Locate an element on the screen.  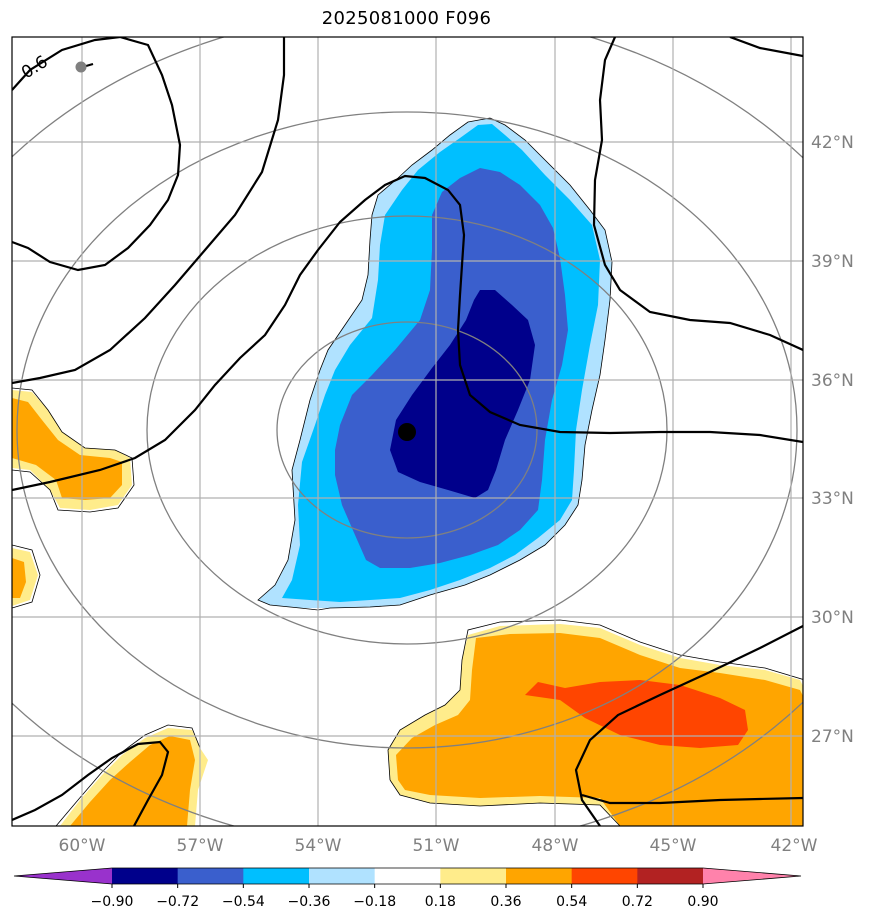
colorbar-tick-label: 0.54 is located at coordinates (571, 902).